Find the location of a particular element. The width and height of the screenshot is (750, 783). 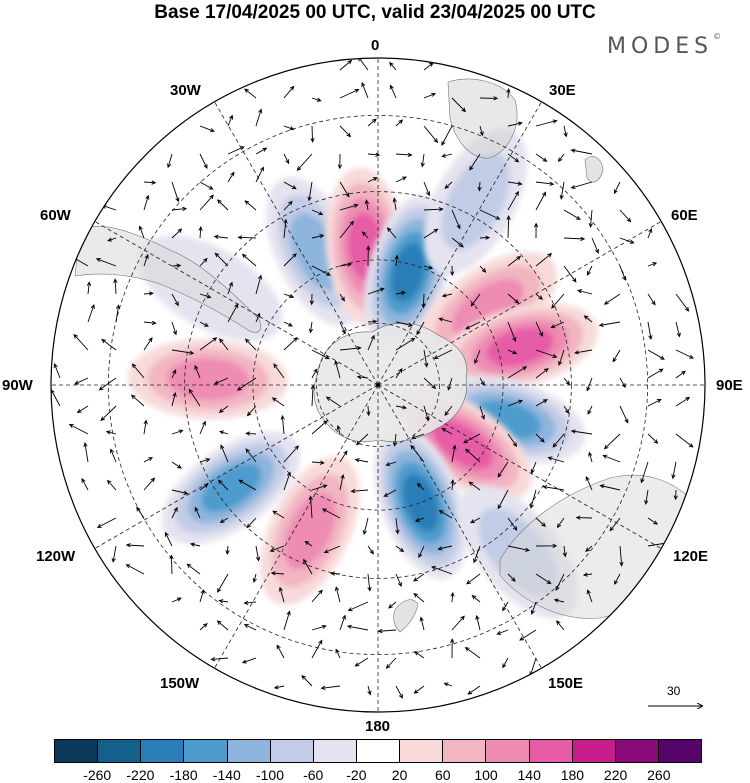

colorbar-tick-label: 60 is located at coordinates (443, 775).